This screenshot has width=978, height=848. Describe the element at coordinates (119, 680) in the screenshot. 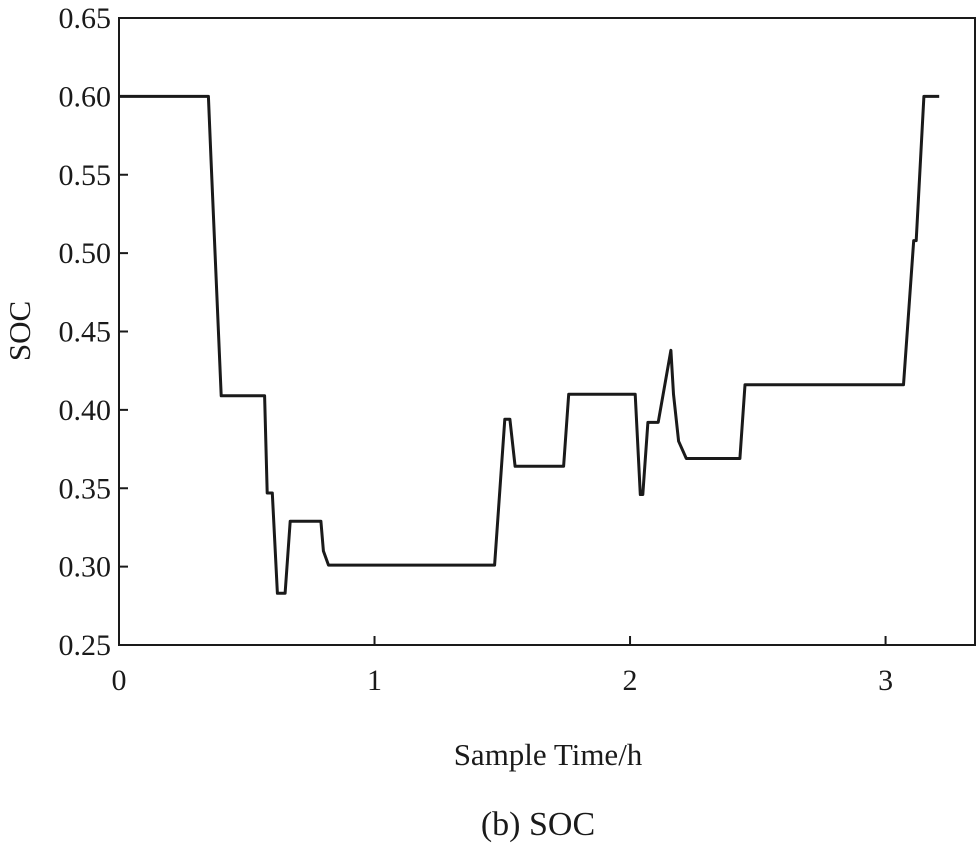

I see `x-tick-label: 0` at that location.